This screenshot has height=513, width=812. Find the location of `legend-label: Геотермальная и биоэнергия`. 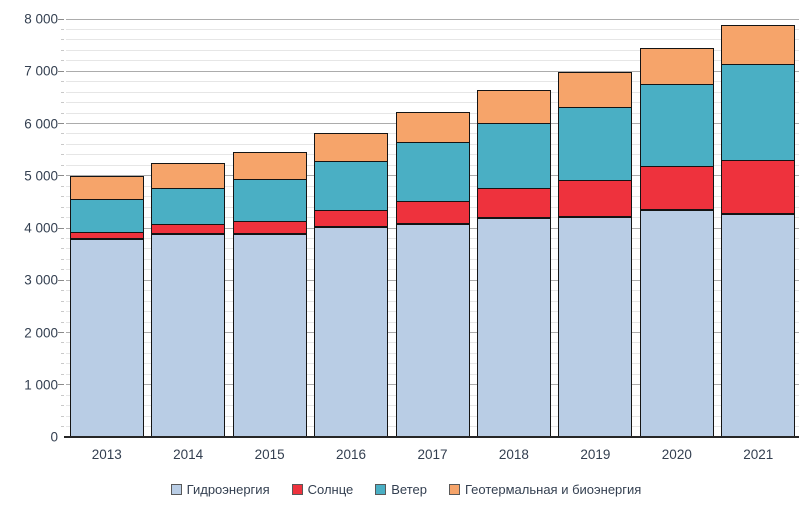

legend-label: Геотермальная и биоэнергия is located at coordinates (553, 489).